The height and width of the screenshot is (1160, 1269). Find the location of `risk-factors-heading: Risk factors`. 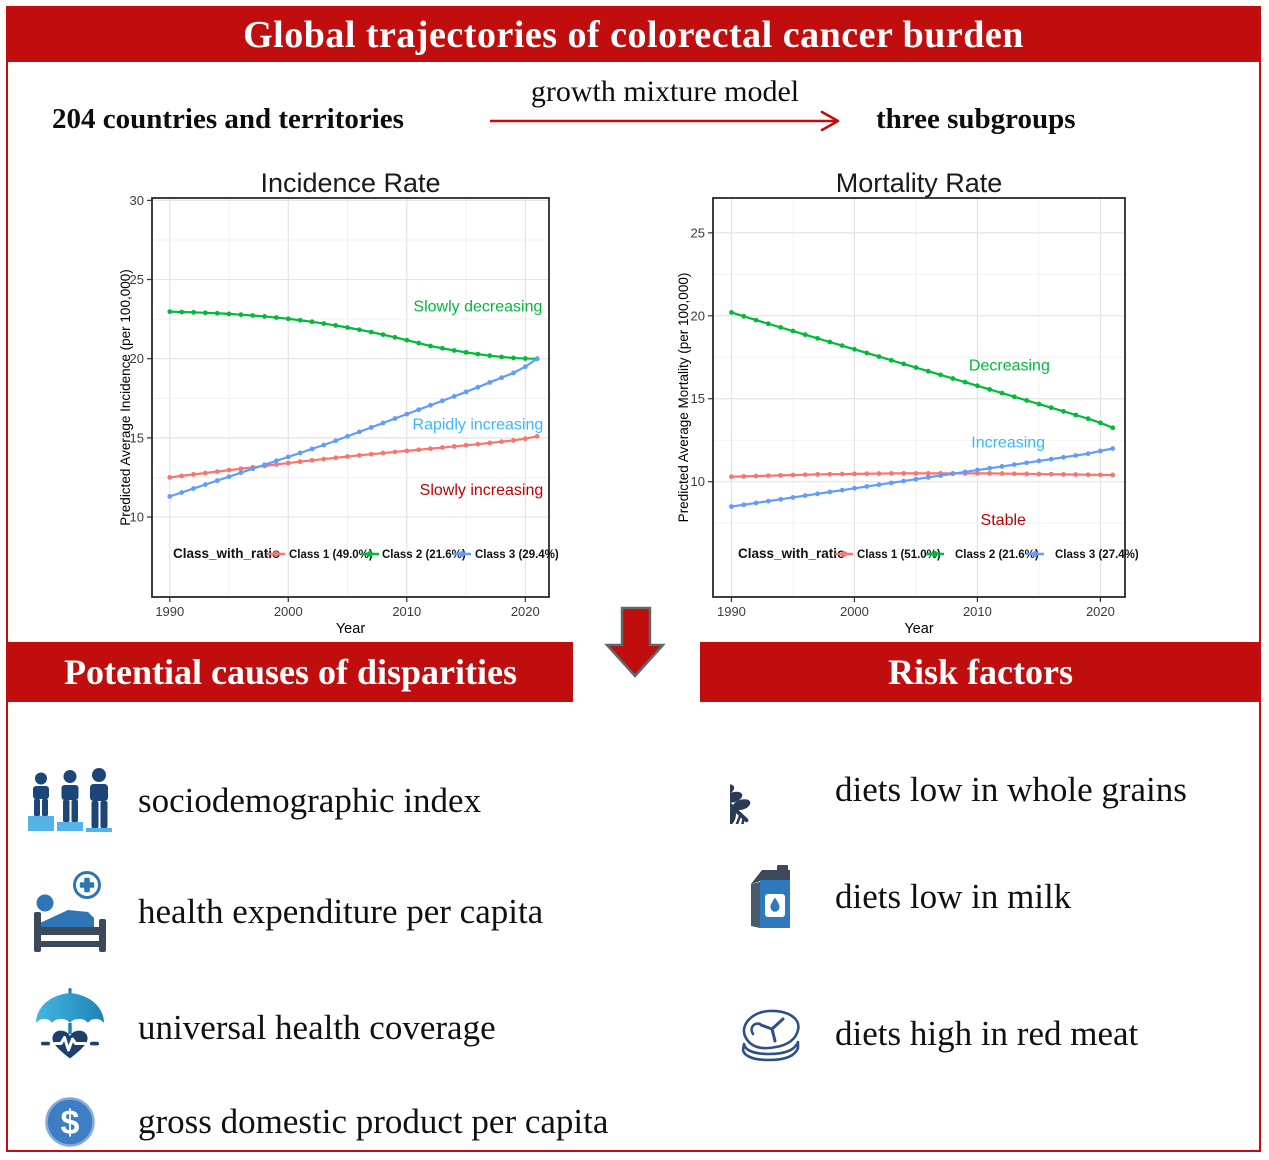

risk-factors-heading: Risk factors is located at coordinates (980, 672).